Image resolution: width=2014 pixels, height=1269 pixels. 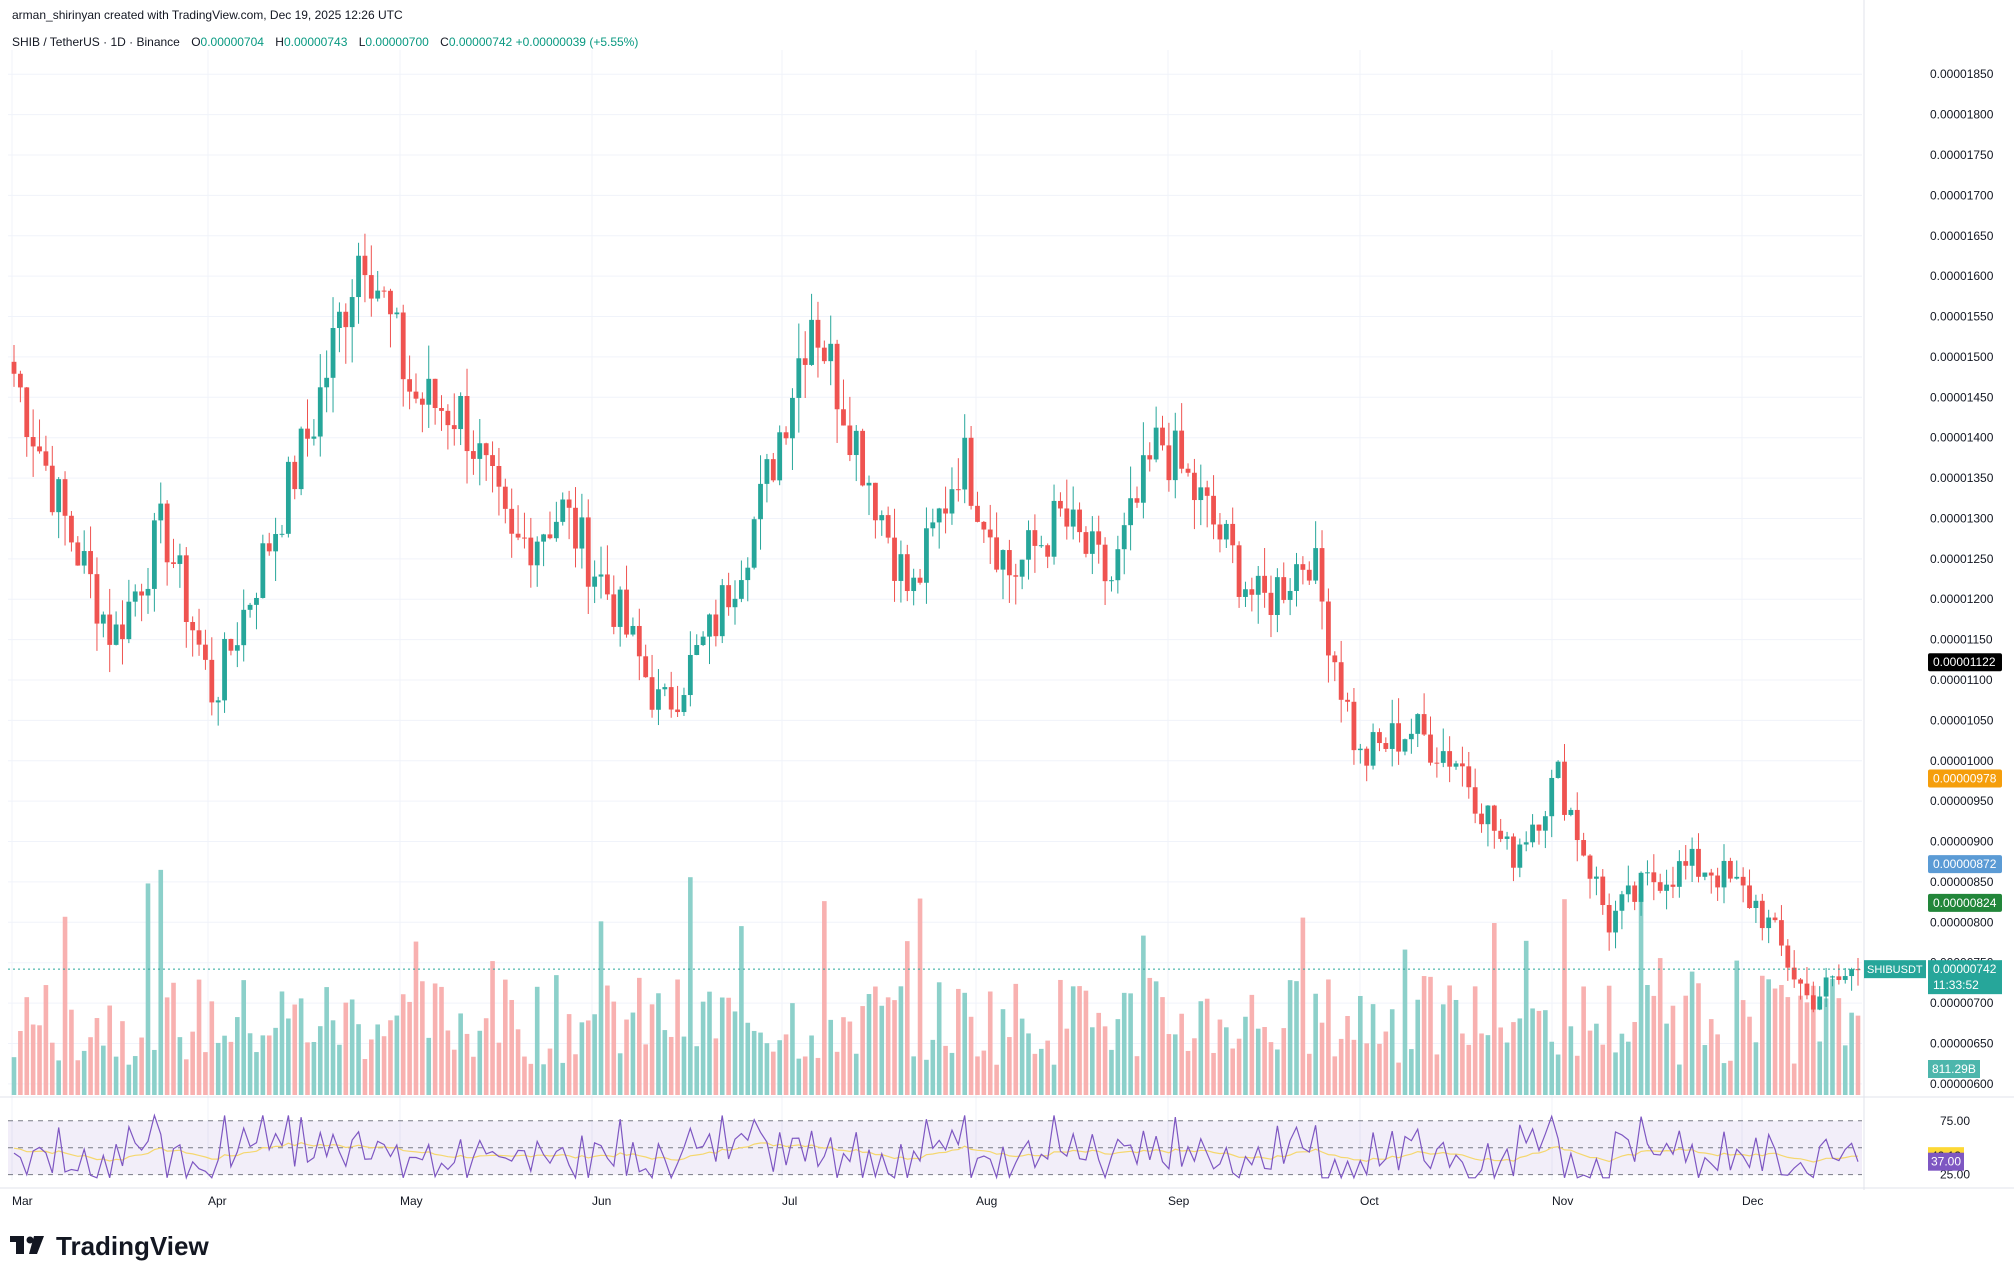 What do you see at coordinates (1955, 1175) in the screenshot?
I see `rsi-level-label: 25.00` at bounding box center [1955, 1175].